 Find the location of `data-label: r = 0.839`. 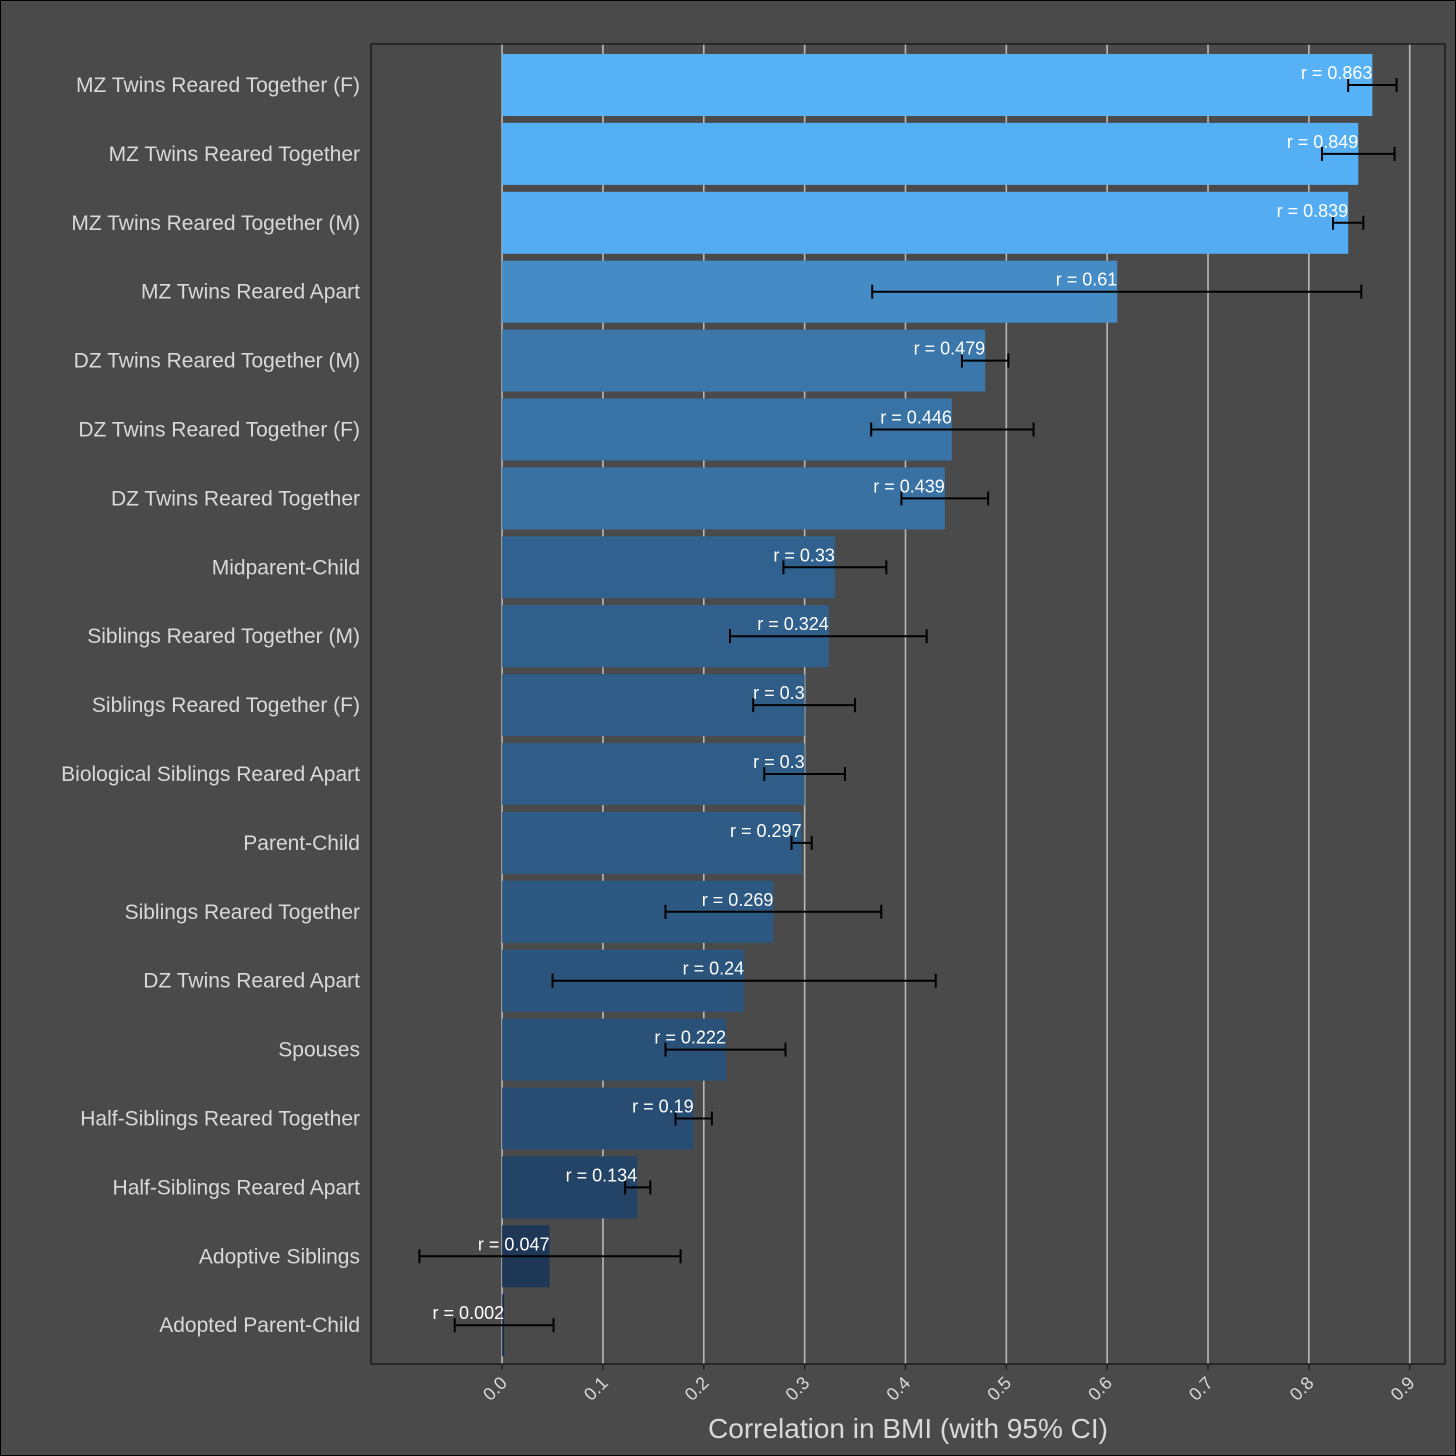

data-label: r = 0.839 is located at coordinates (1313, 211).